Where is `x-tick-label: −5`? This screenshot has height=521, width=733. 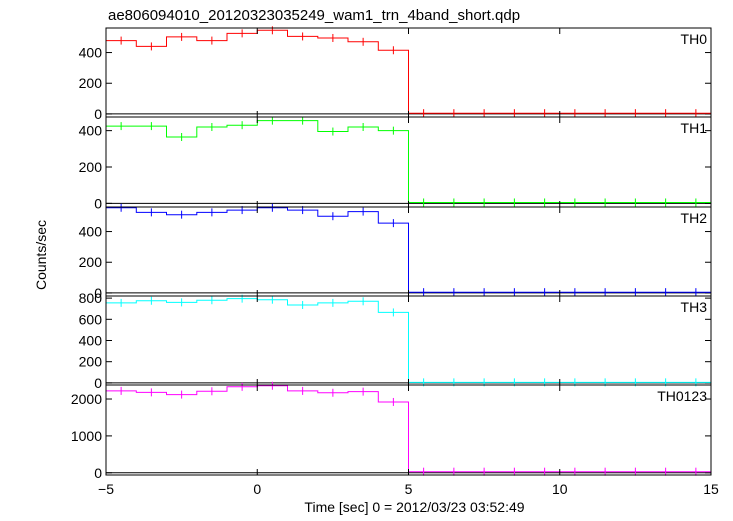 x-tick-label: −5 is located at coordinates (106, 489).